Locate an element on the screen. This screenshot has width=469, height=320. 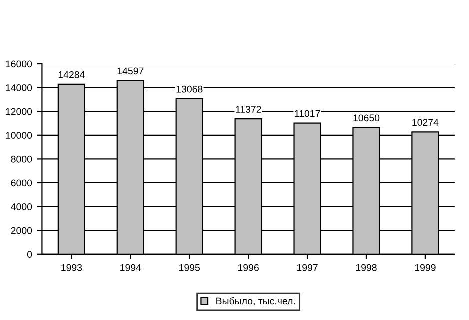
y-tick-label: 0 is located at coordinates (29, 254).